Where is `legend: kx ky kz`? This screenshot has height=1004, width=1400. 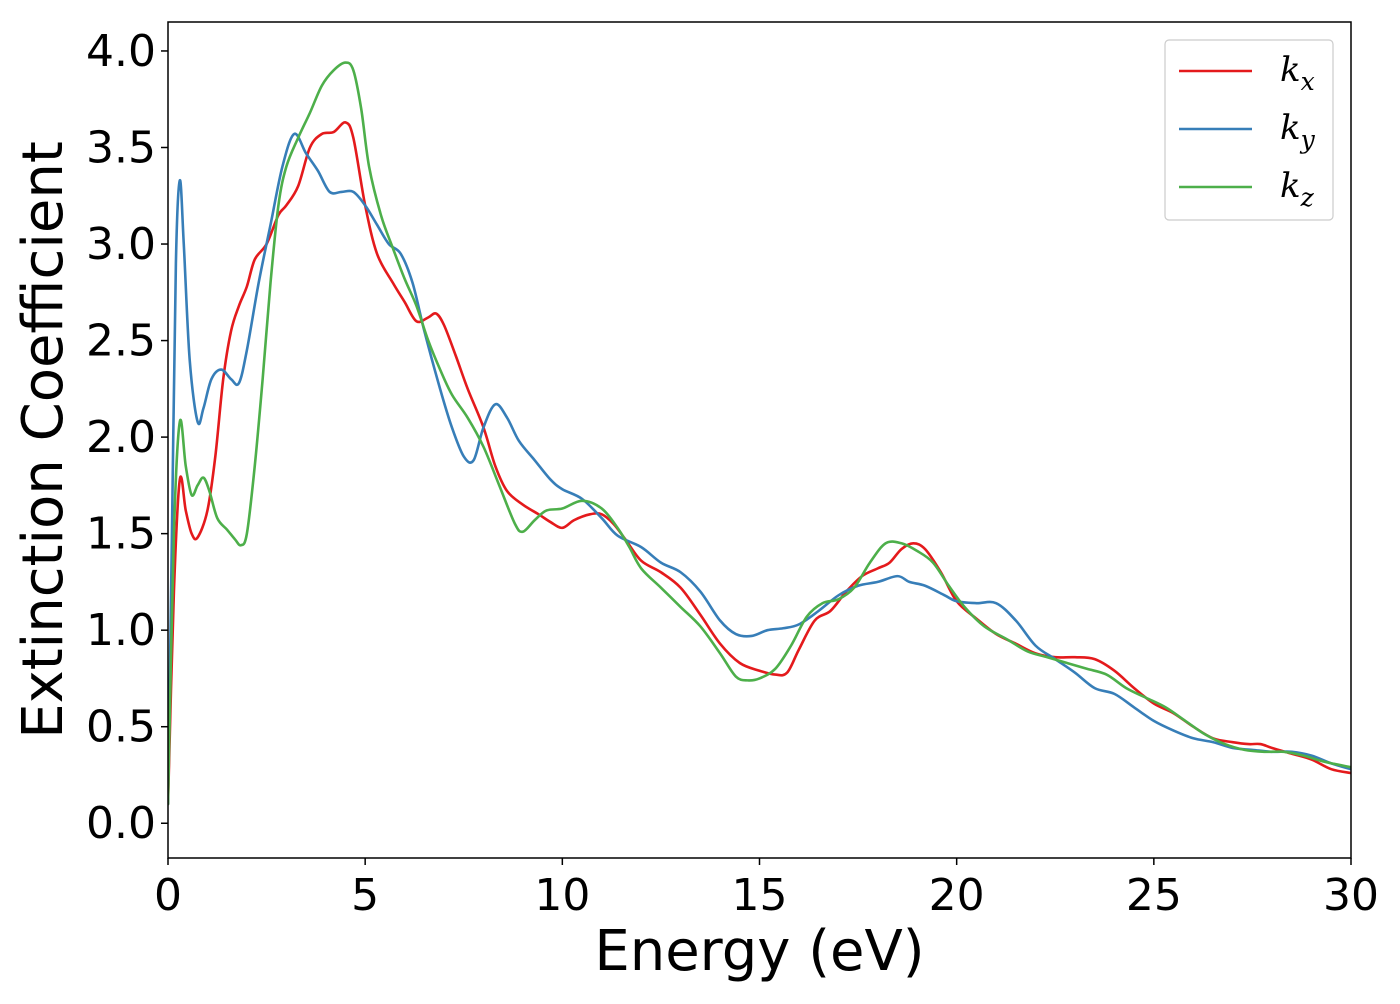
legend: kx ky kz is located at coordinates (1249, 130).